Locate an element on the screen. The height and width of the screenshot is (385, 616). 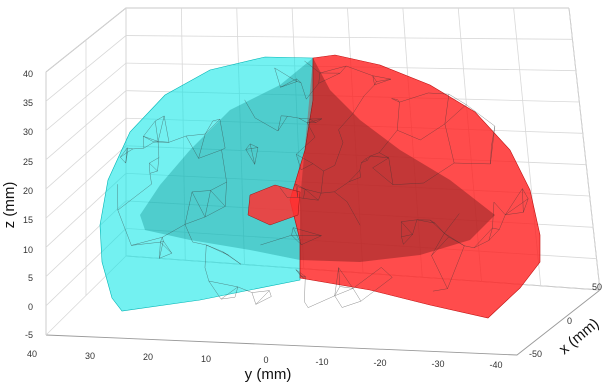
z-tick-label: 5 is located at coordinates (30, 278).